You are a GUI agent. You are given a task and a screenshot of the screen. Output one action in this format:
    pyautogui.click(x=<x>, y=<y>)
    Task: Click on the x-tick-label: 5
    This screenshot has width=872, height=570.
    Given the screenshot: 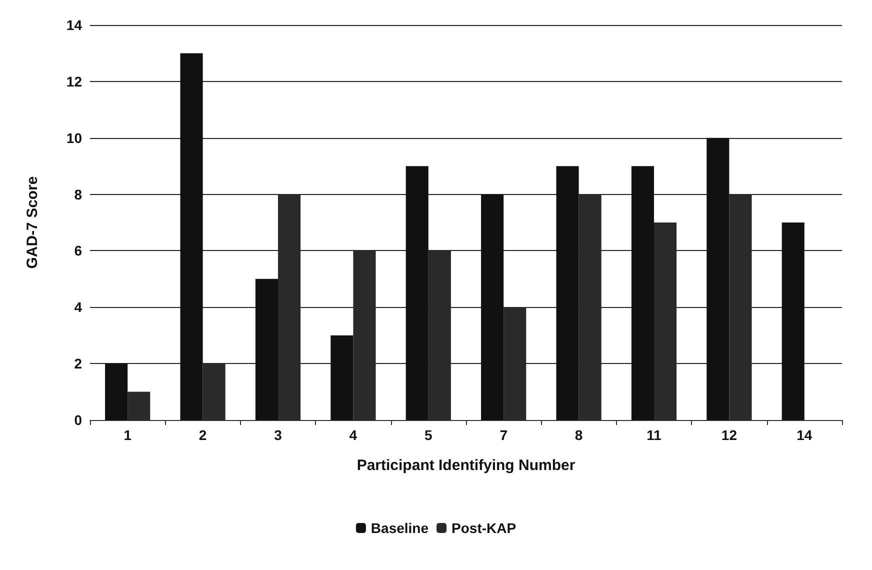 What is the action you would take?
    pyautogui.click(x=428, y=435)
    